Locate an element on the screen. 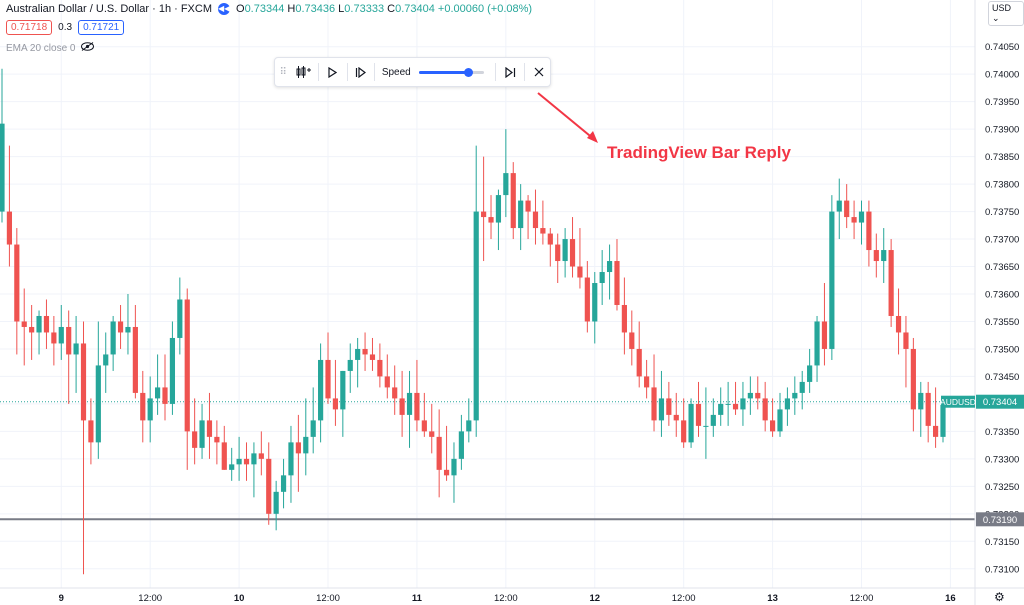 The width and height of the screenshot is (1024, 605). open-value: 0.73344 is located at coordinates (264, 9).